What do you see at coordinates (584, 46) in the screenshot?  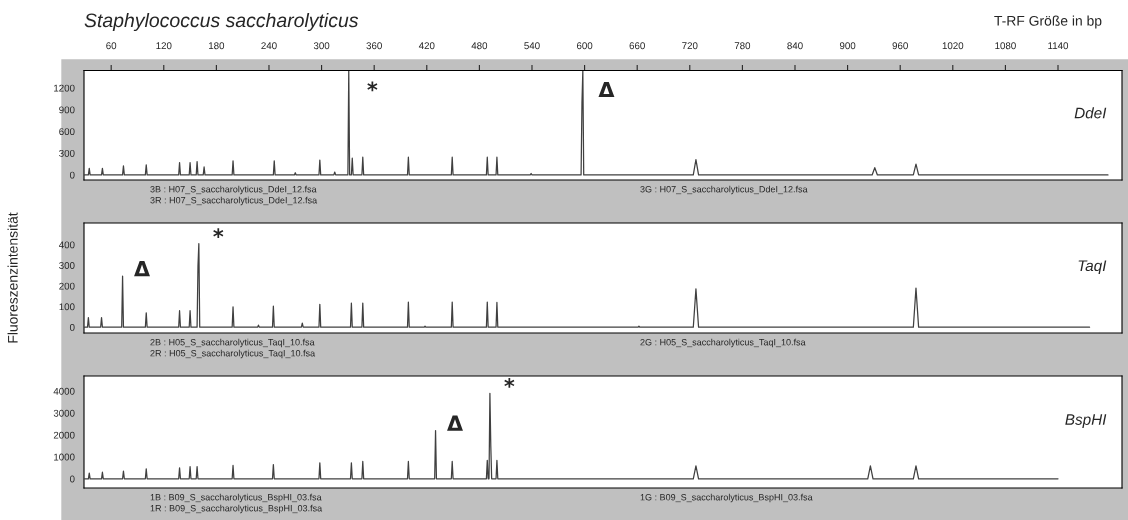 I see `x-tick-label: 600` at bounding box center [584, 46].